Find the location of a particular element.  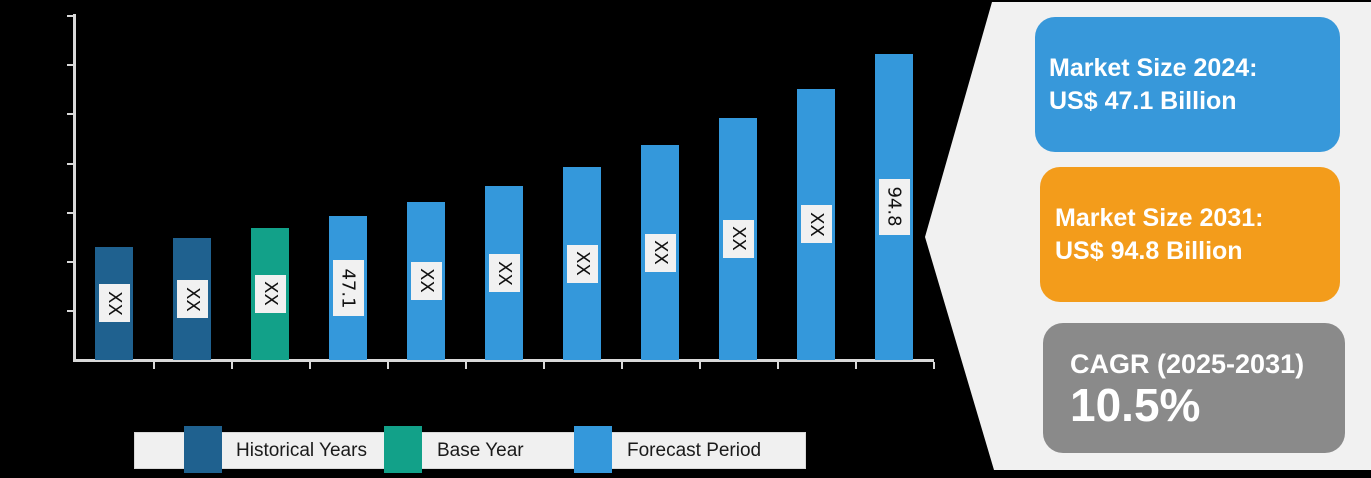

legend-swatch-forecast is located at coordinates (593, 449).